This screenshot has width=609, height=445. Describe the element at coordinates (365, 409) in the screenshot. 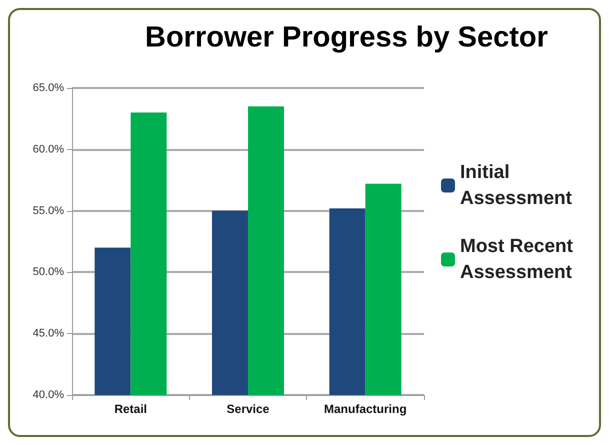

I see `x-tick-label: Manufacturing` at that location.